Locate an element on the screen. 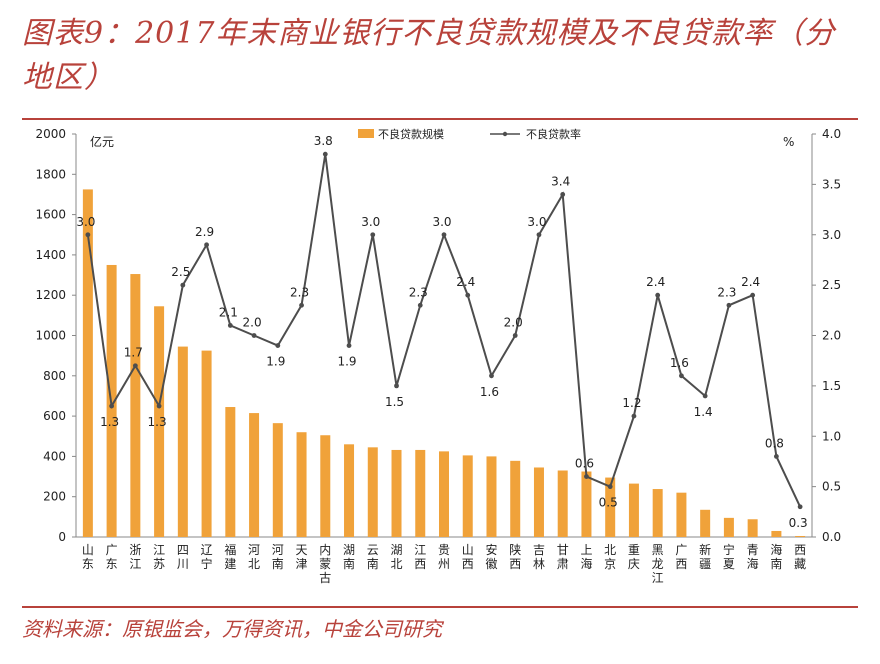  y-left-tick-label: 1800 is located at coordinates (50, 174).